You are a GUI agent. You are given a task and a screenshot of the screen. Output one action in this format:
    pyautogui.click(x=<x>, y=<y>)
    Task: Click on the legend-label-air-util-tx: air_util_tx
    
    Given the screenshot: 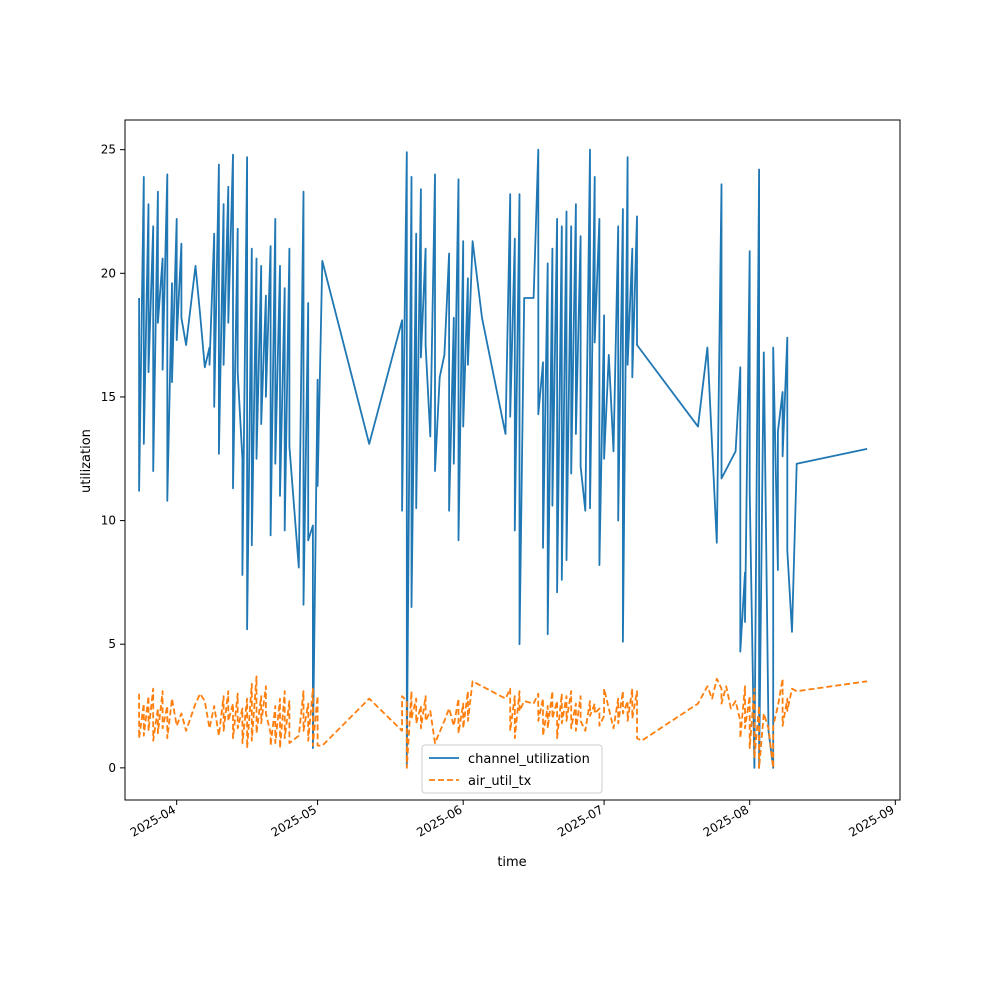 What is the action you would take?
    pyautogui.click(x=500, y=781)
    